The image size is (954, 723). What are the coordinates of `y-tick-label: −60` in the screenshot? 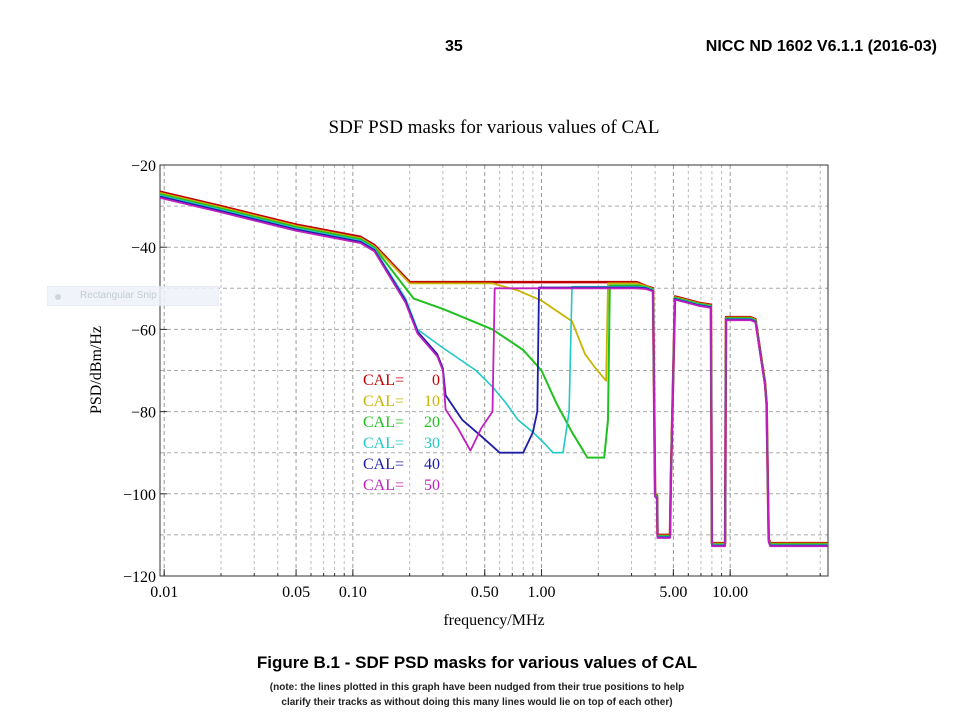 It's located at (143, 330).